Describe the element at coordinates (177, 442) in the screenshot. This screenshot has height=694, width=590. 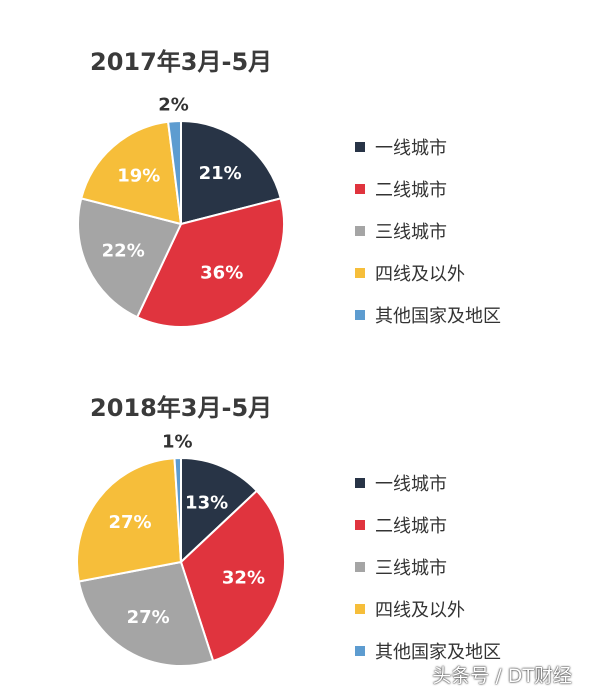
I see `data-label: 1%` at that location.